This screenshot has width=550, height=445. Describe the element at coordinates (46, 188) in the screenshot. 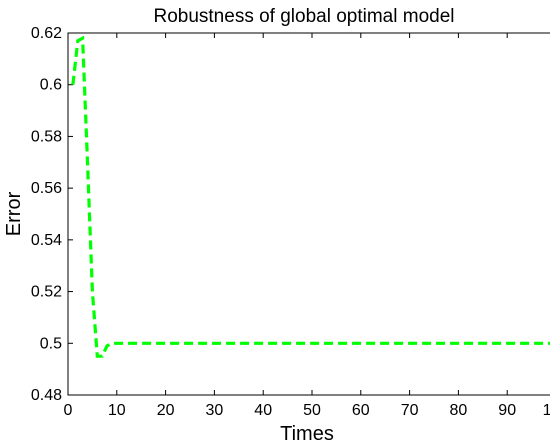

I see `y-tick-label: 0.56` at that location.